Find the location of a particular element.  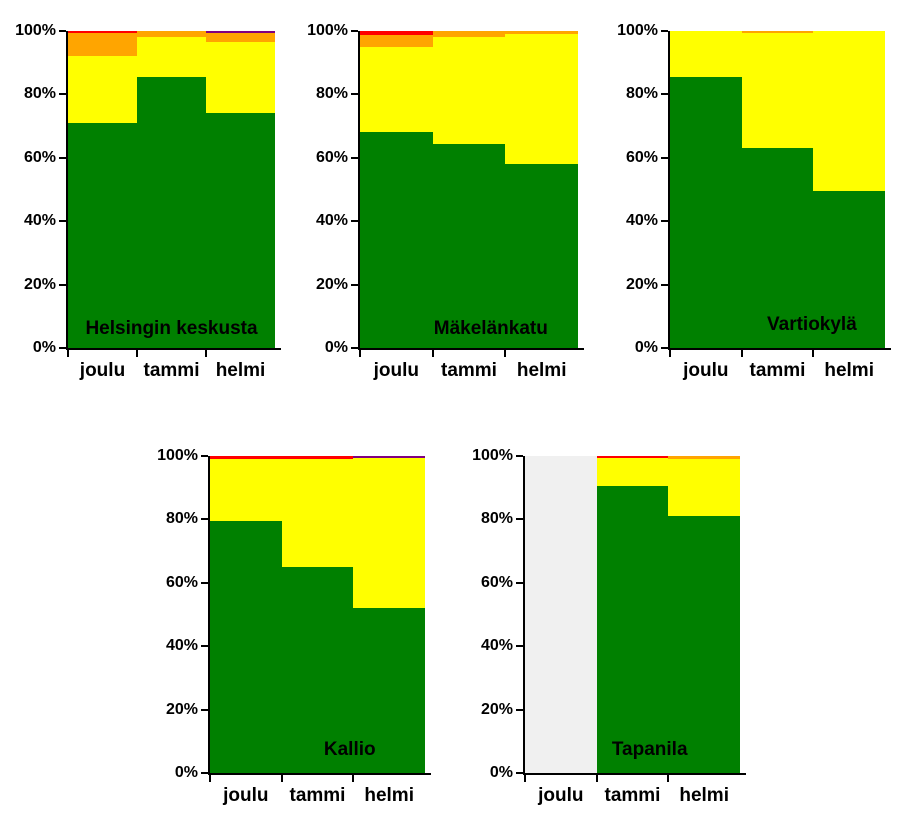

chart-title: Vartiokylä is located at coordinates (812, 324).